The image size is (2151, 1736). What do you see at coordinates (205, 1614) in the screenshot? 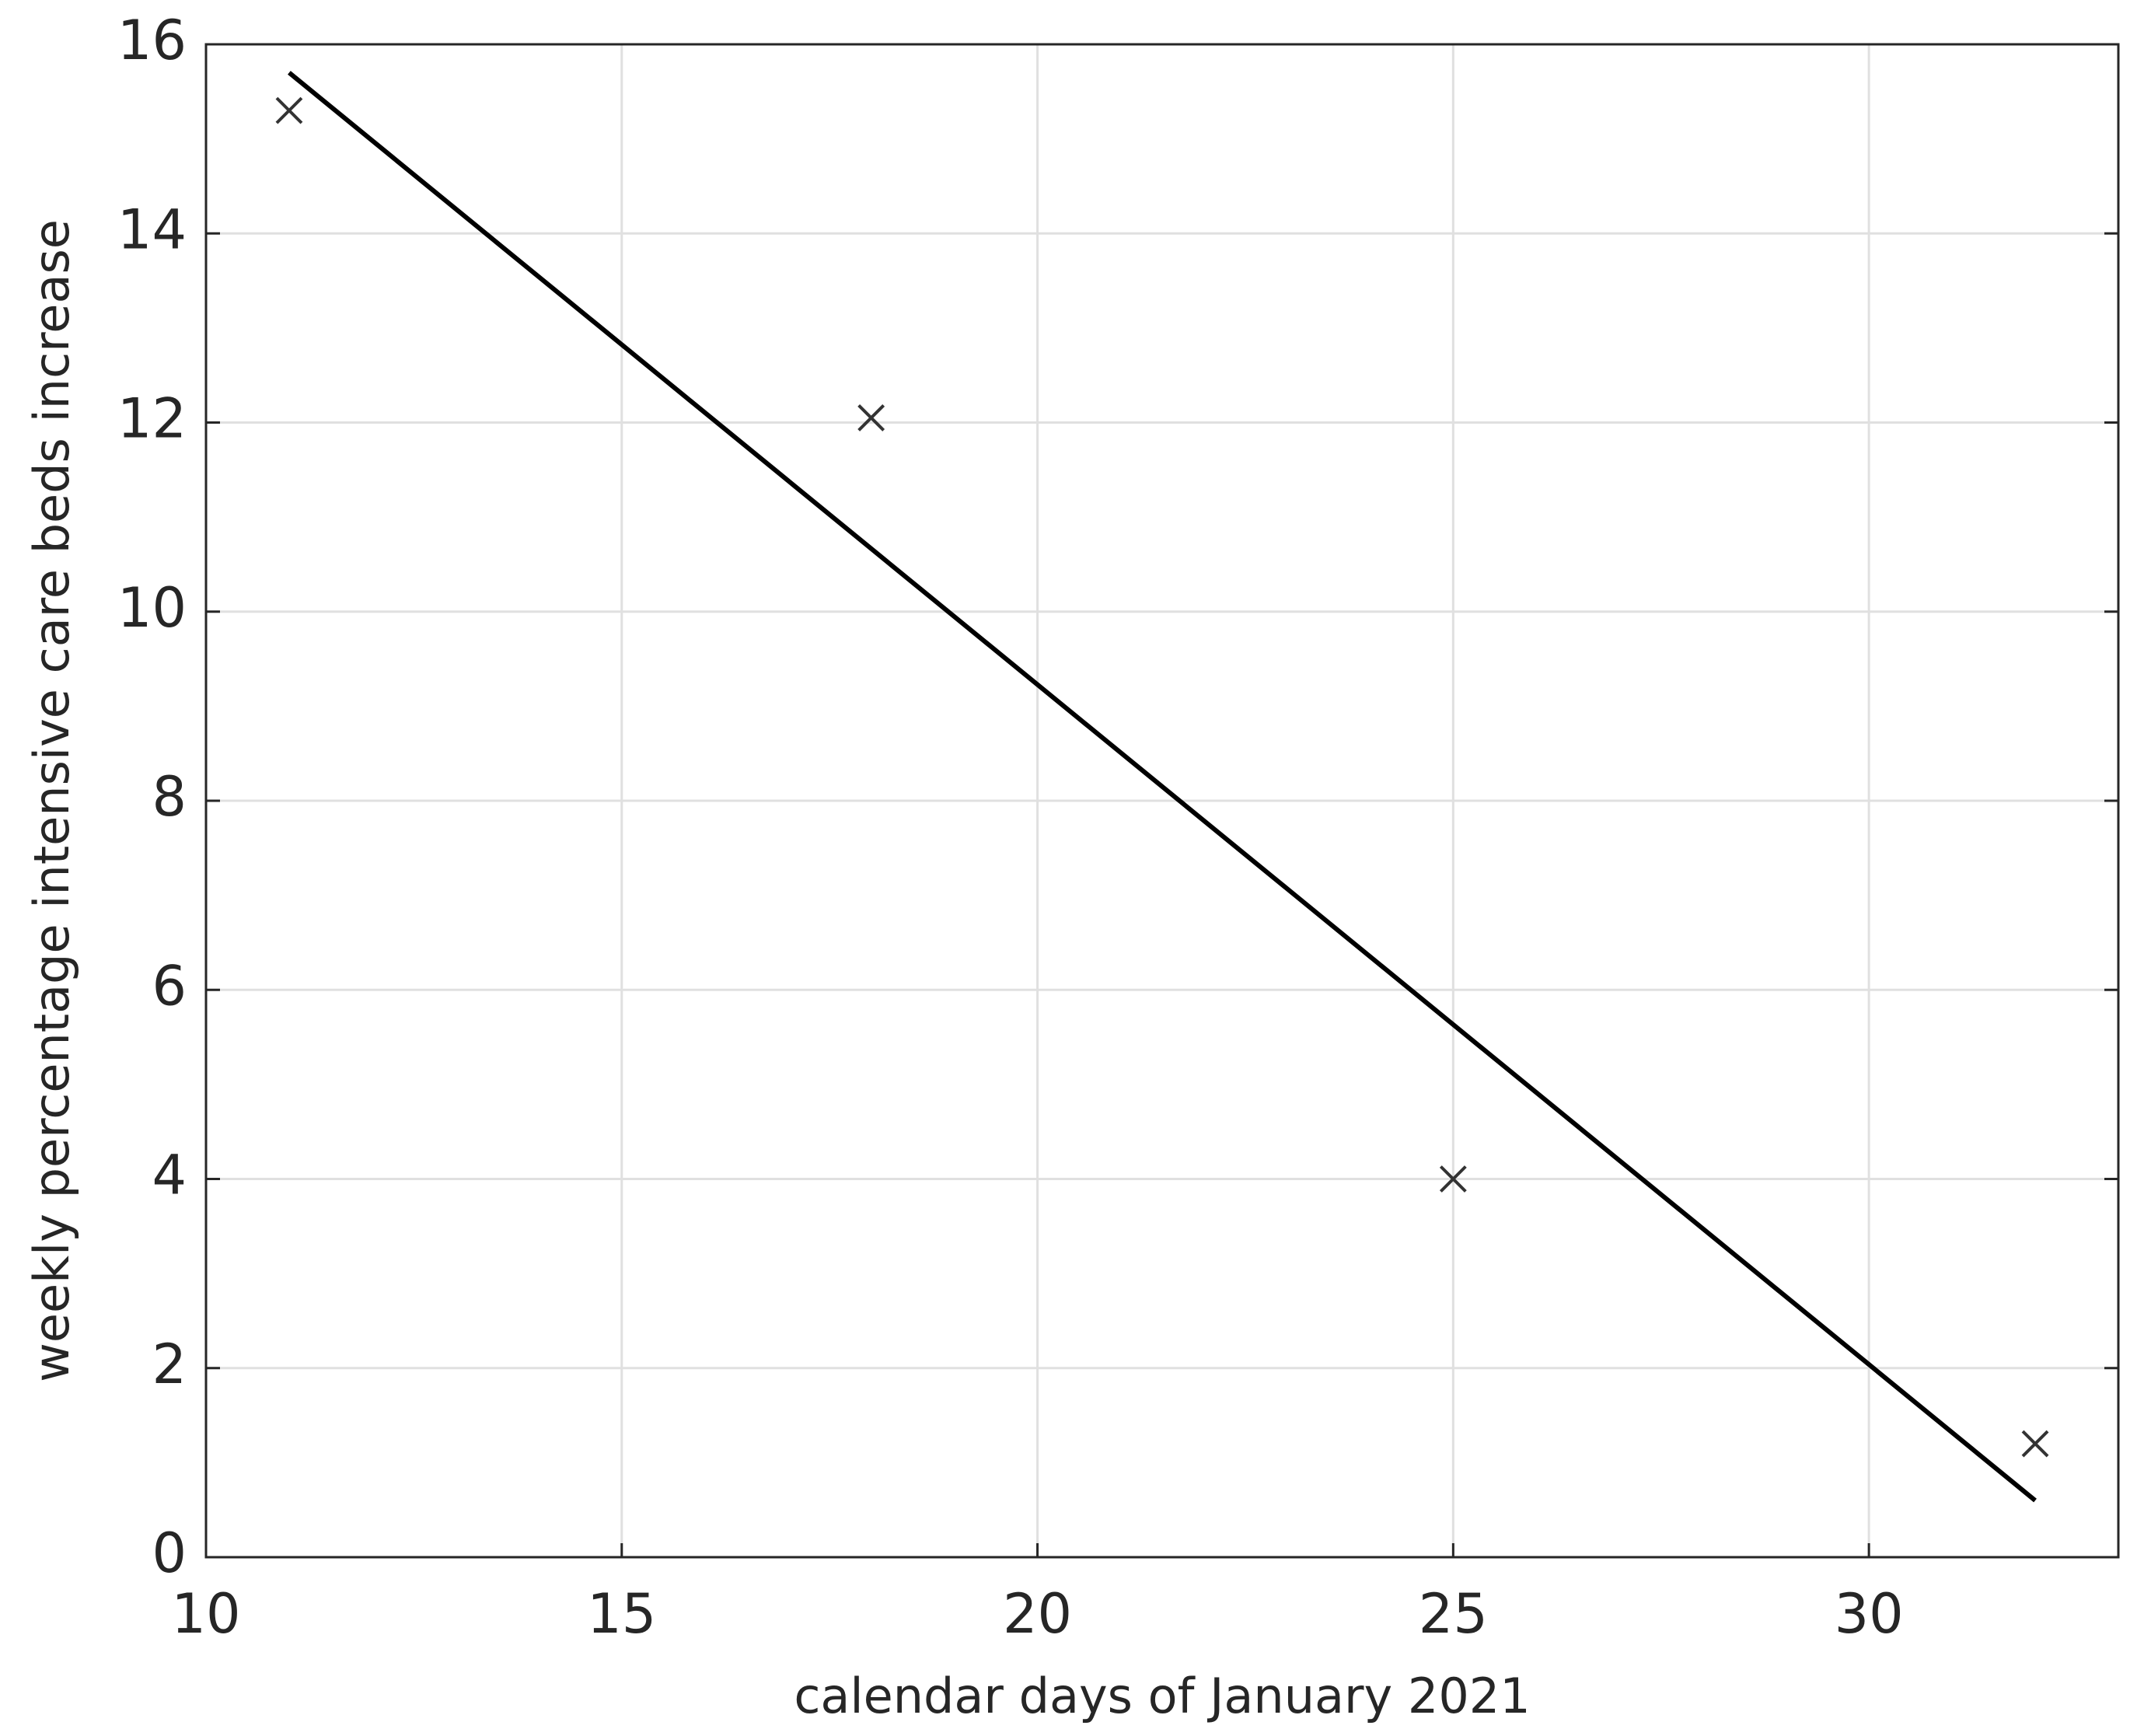
I see `x-tick-label: 10` at bounding box center [205, 1614].